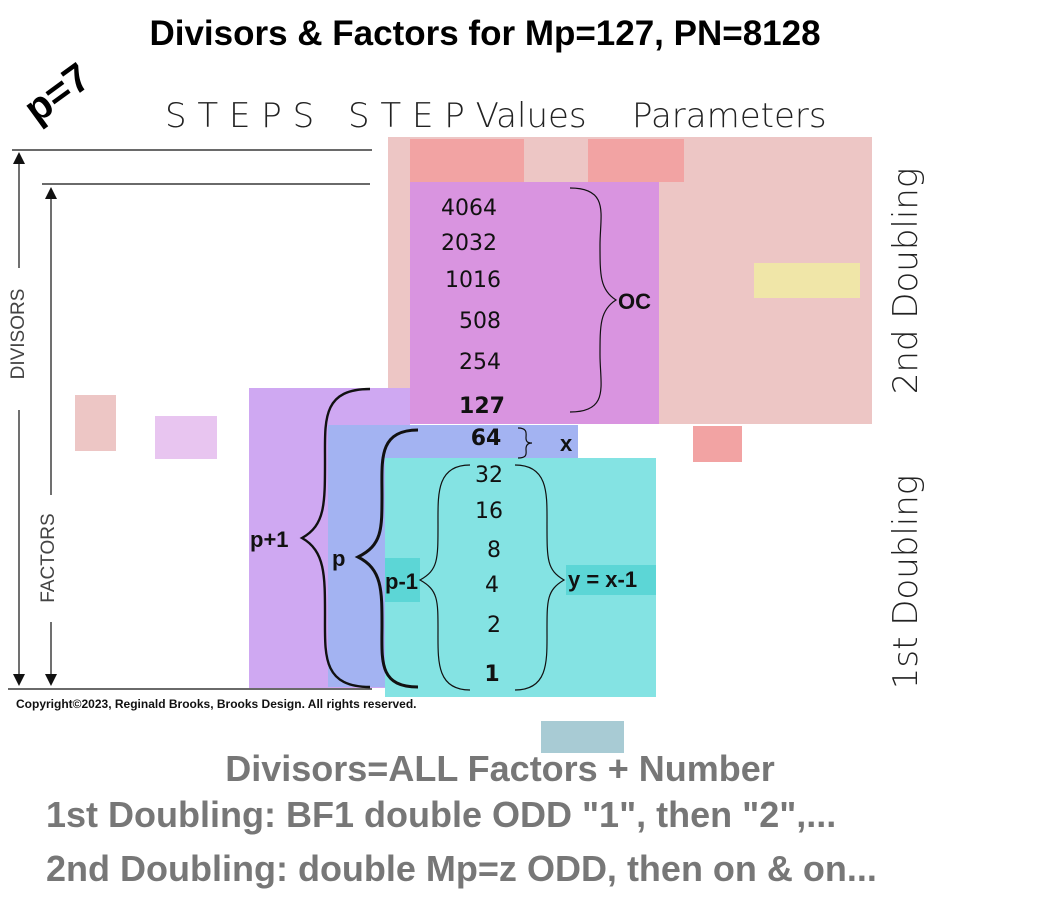 The image size is (1050, 898). What do you see at coordinates (444, 577) in the screenshot?
I see `p-minus-1-left-brace` at bounding box center [444, 577].